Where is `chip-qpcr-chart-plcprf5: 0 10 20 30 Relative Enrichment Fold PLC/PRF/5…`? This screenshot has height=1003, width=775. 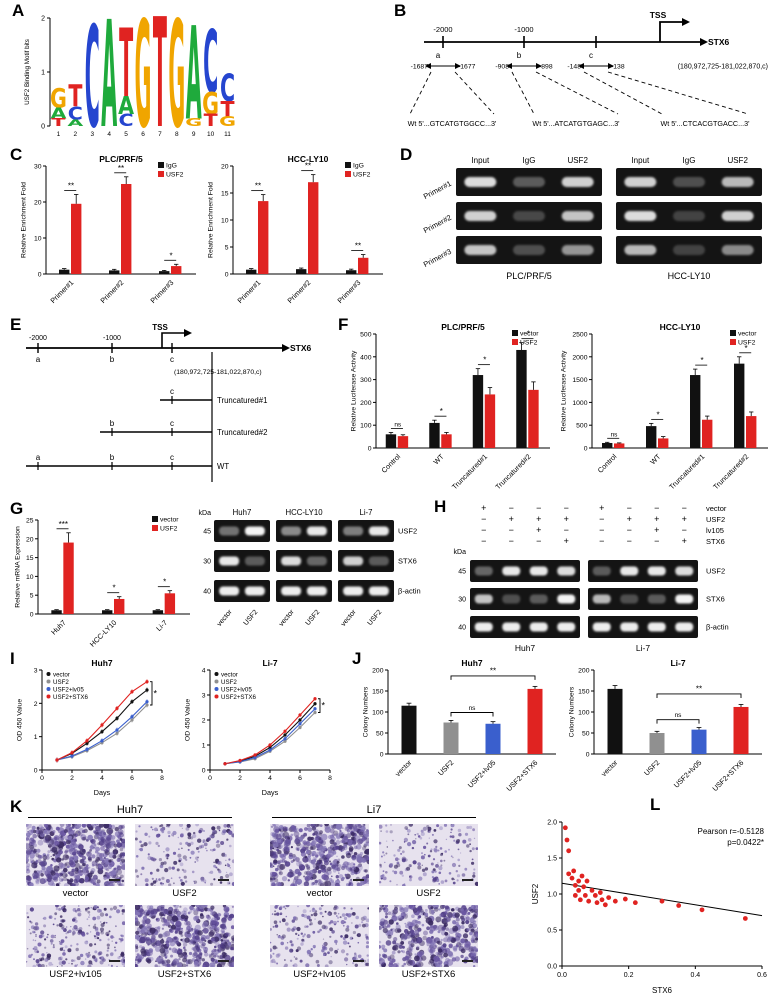
chip-qpcr-chart-plcprf5: 0 10 20 30 Relative Enrichment Fold PLC/PRF/5… is located at coordinates (109, 232).